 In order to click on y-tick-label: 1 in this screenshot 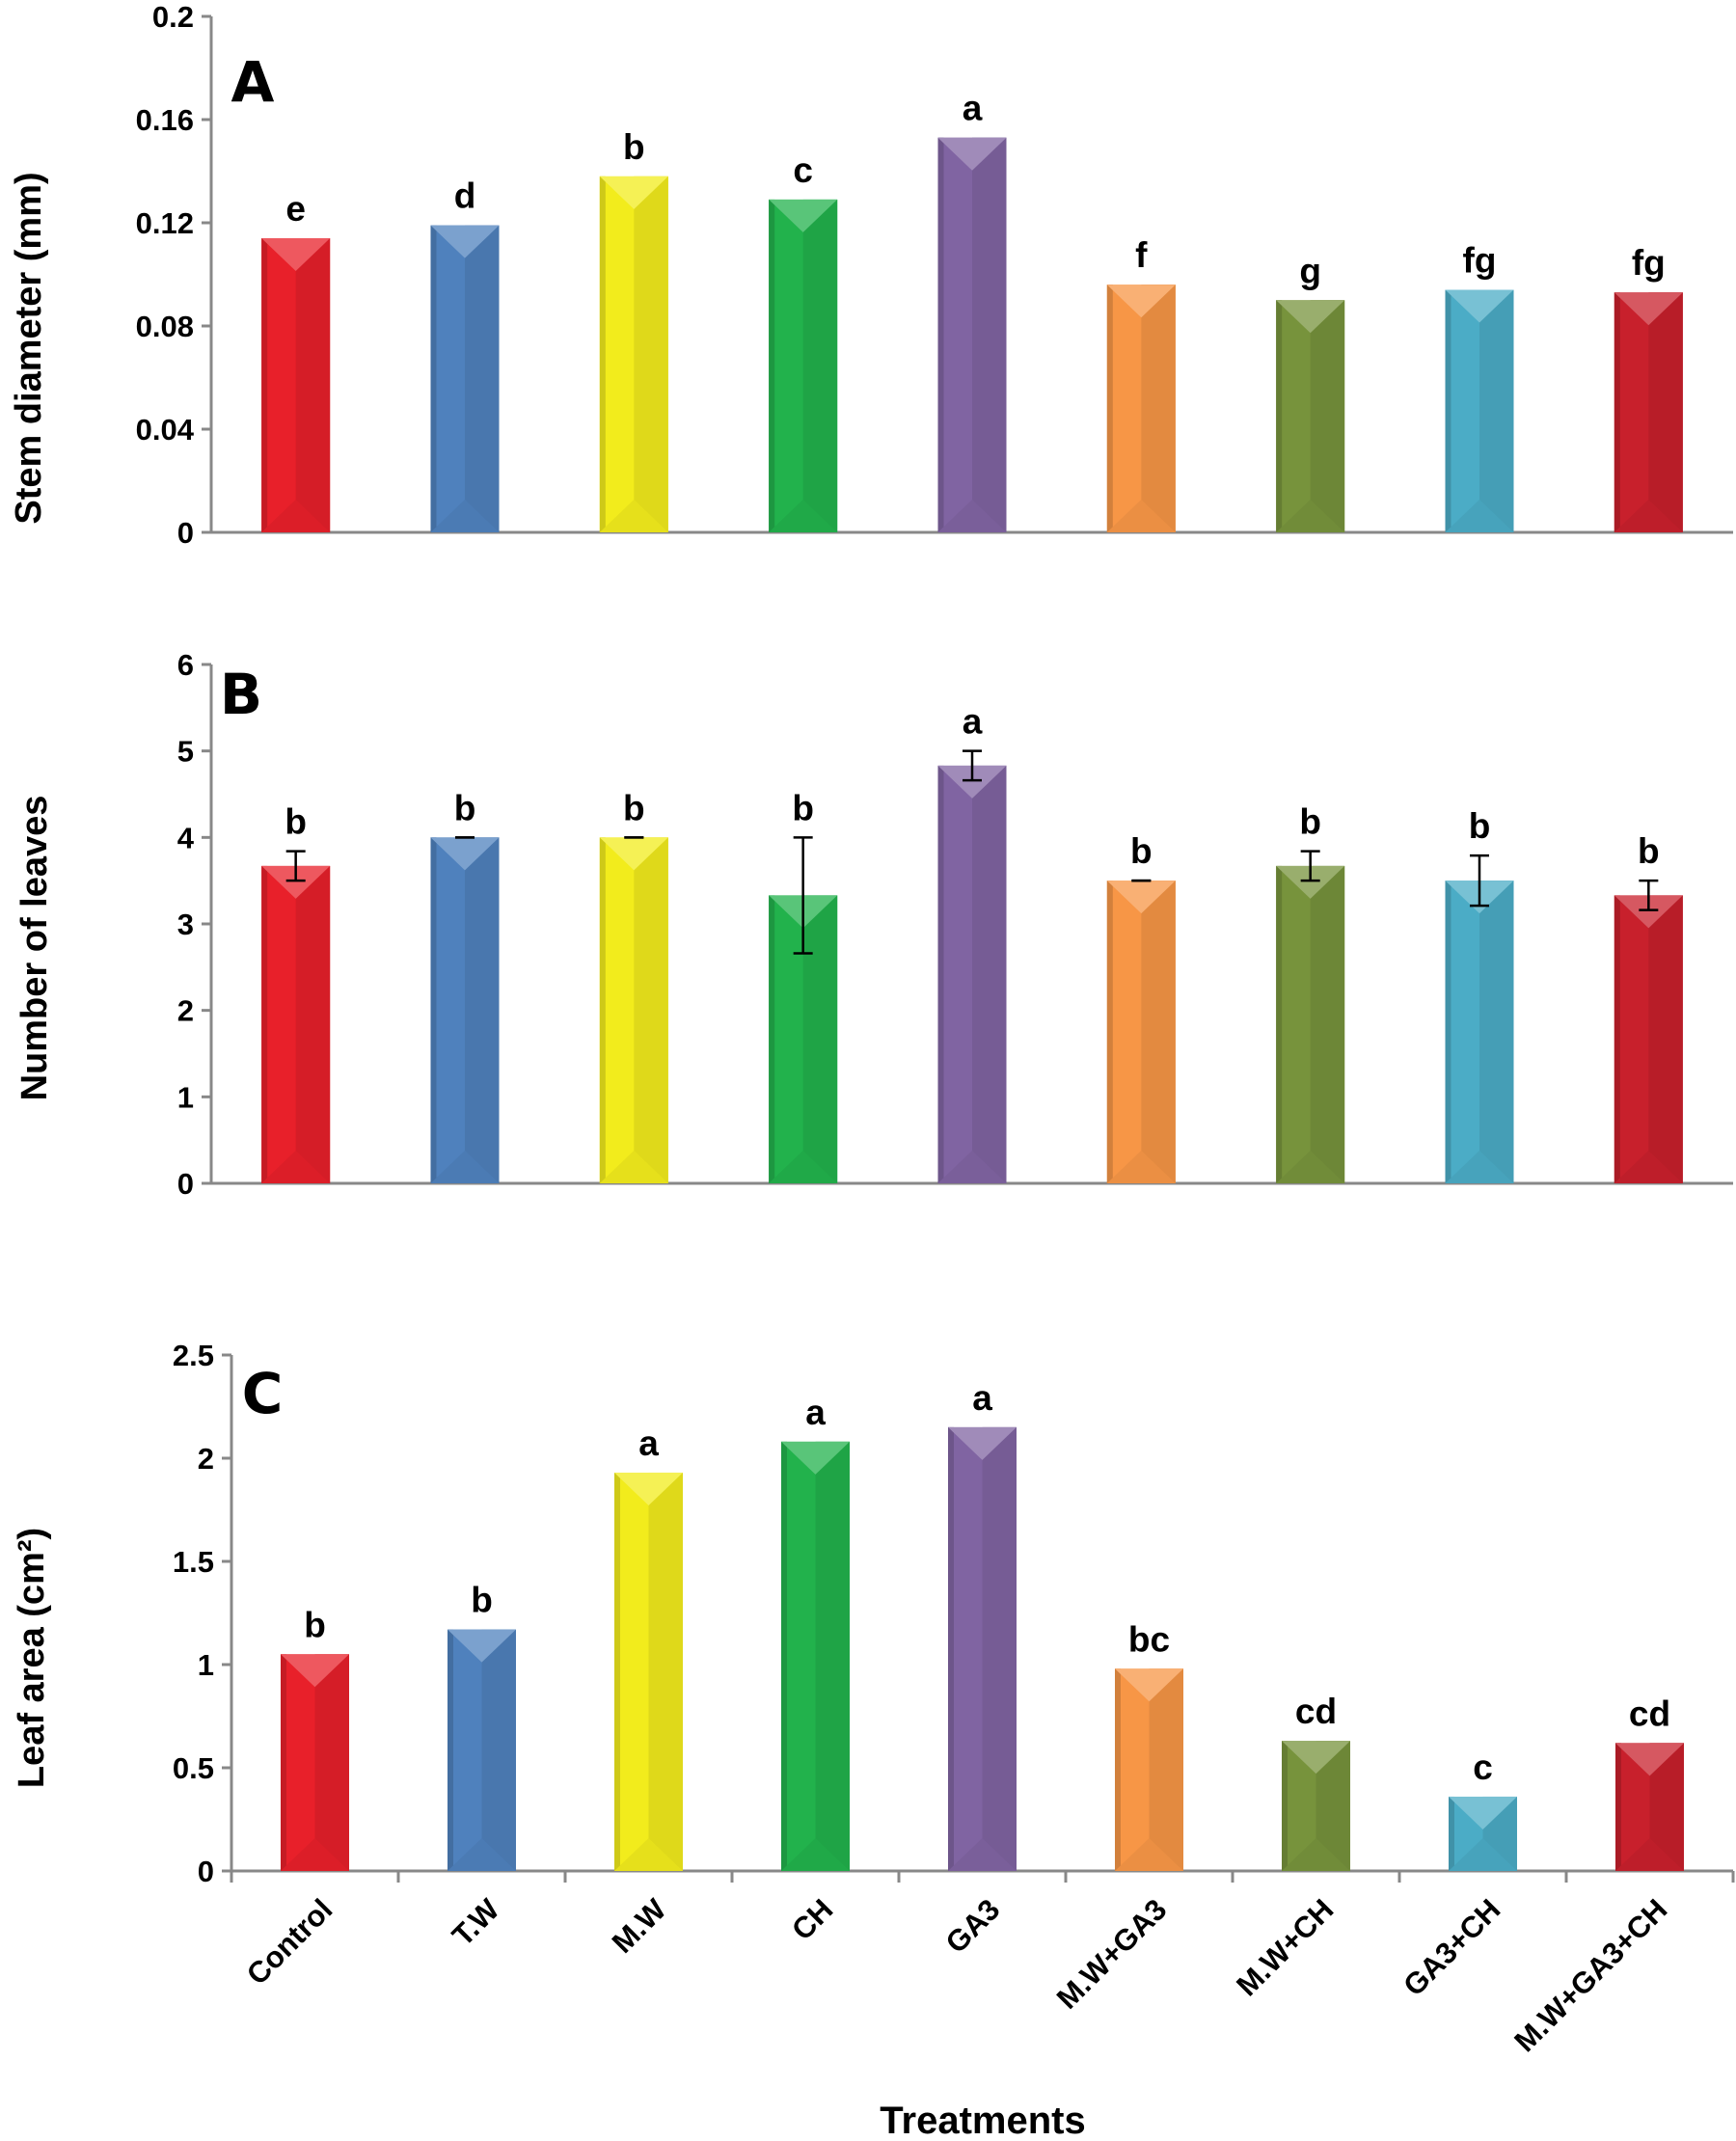, I will do `click(185, 1097)`.